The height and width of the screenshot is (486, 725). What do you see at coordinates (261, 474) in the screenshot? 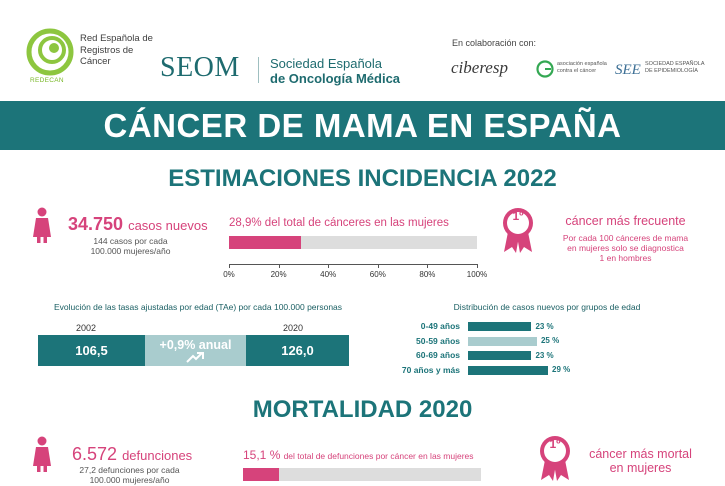
I see `mortality-progress-fill` at bounding box center [261, 474].